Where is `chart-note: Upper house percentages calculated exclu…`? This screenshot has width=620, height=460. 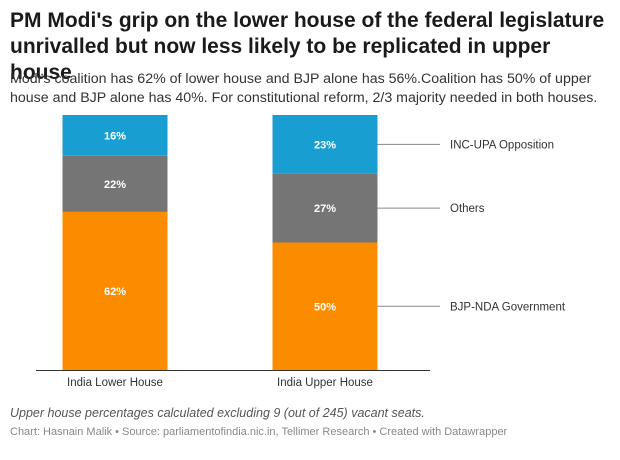 chart-note: Upper house percentages calculated exclu… is located at coordinates (217, 413).